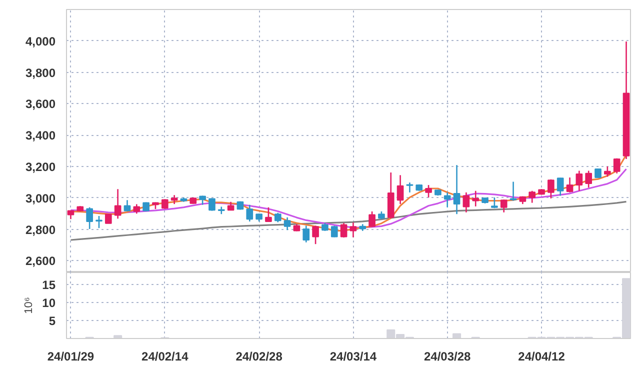 The image size is (639, 366). I want to click on x-tick-label: 24/02/14, so click(165, 357).